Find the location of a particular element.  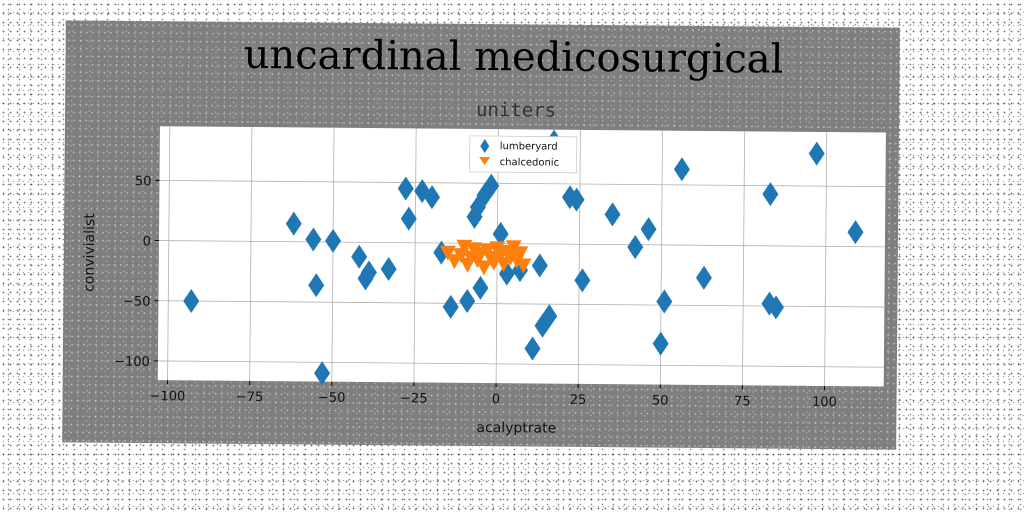

y-tick-label: 50 is located at coordinates (143, 181).